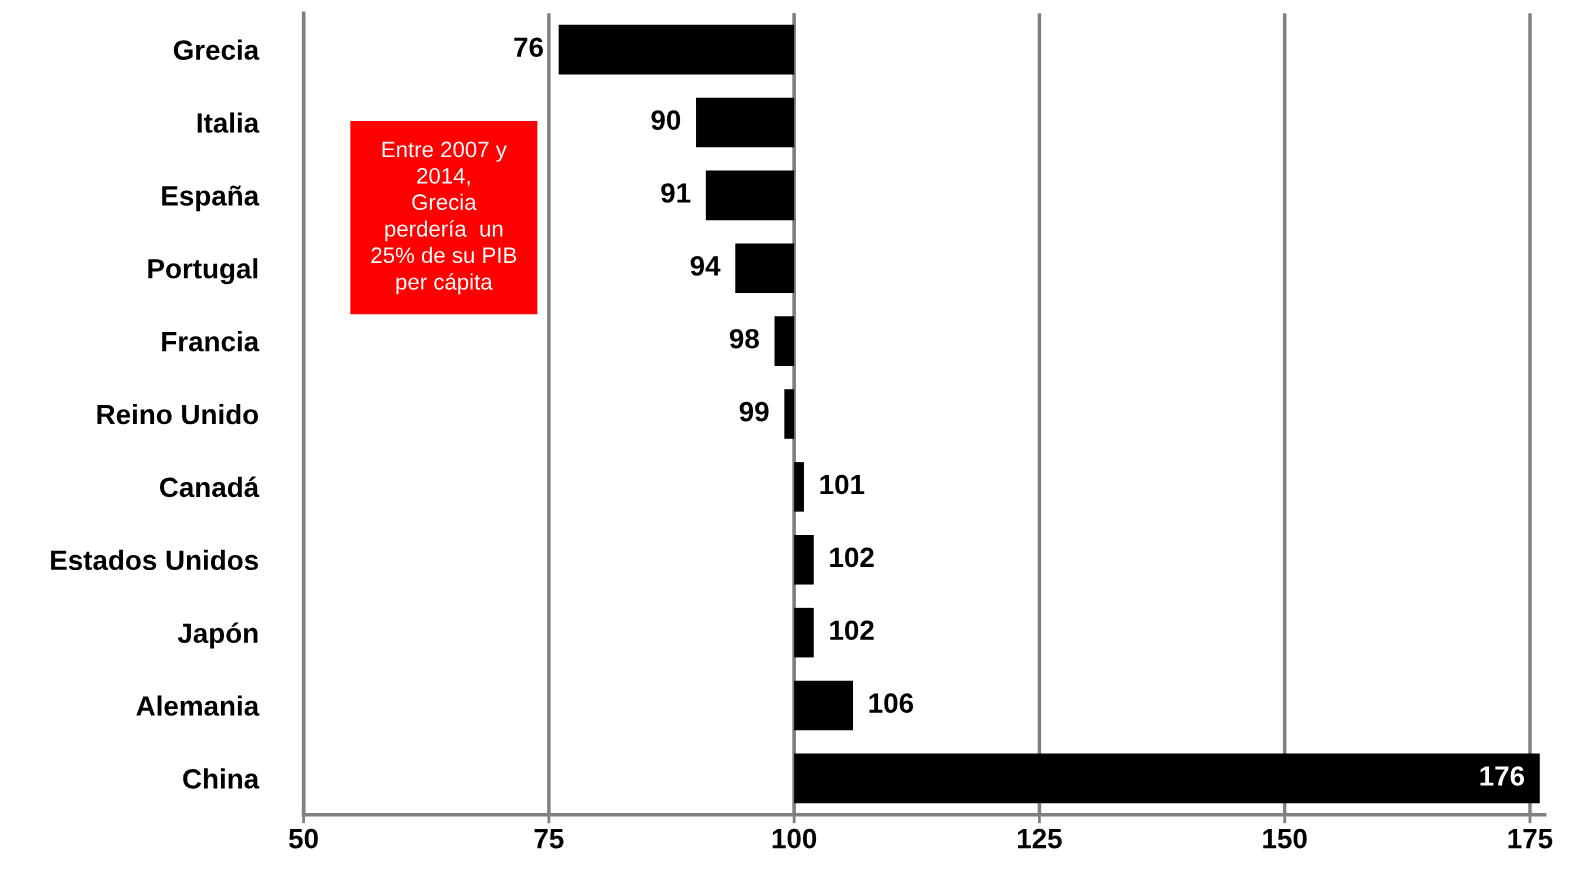 The height and width of the screenshot is (879, 1573). I want to click on data-label: 98, so click(744, 338).